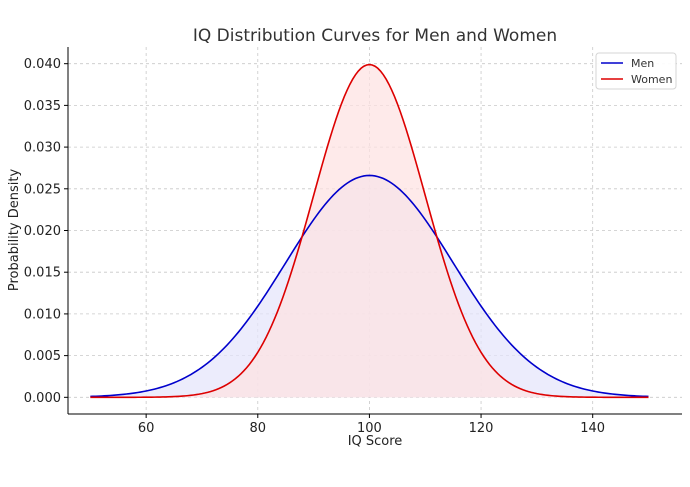 The width and height of the screenshot is (690, 487). I want to click on legend: Men Women, so click(636, 71).